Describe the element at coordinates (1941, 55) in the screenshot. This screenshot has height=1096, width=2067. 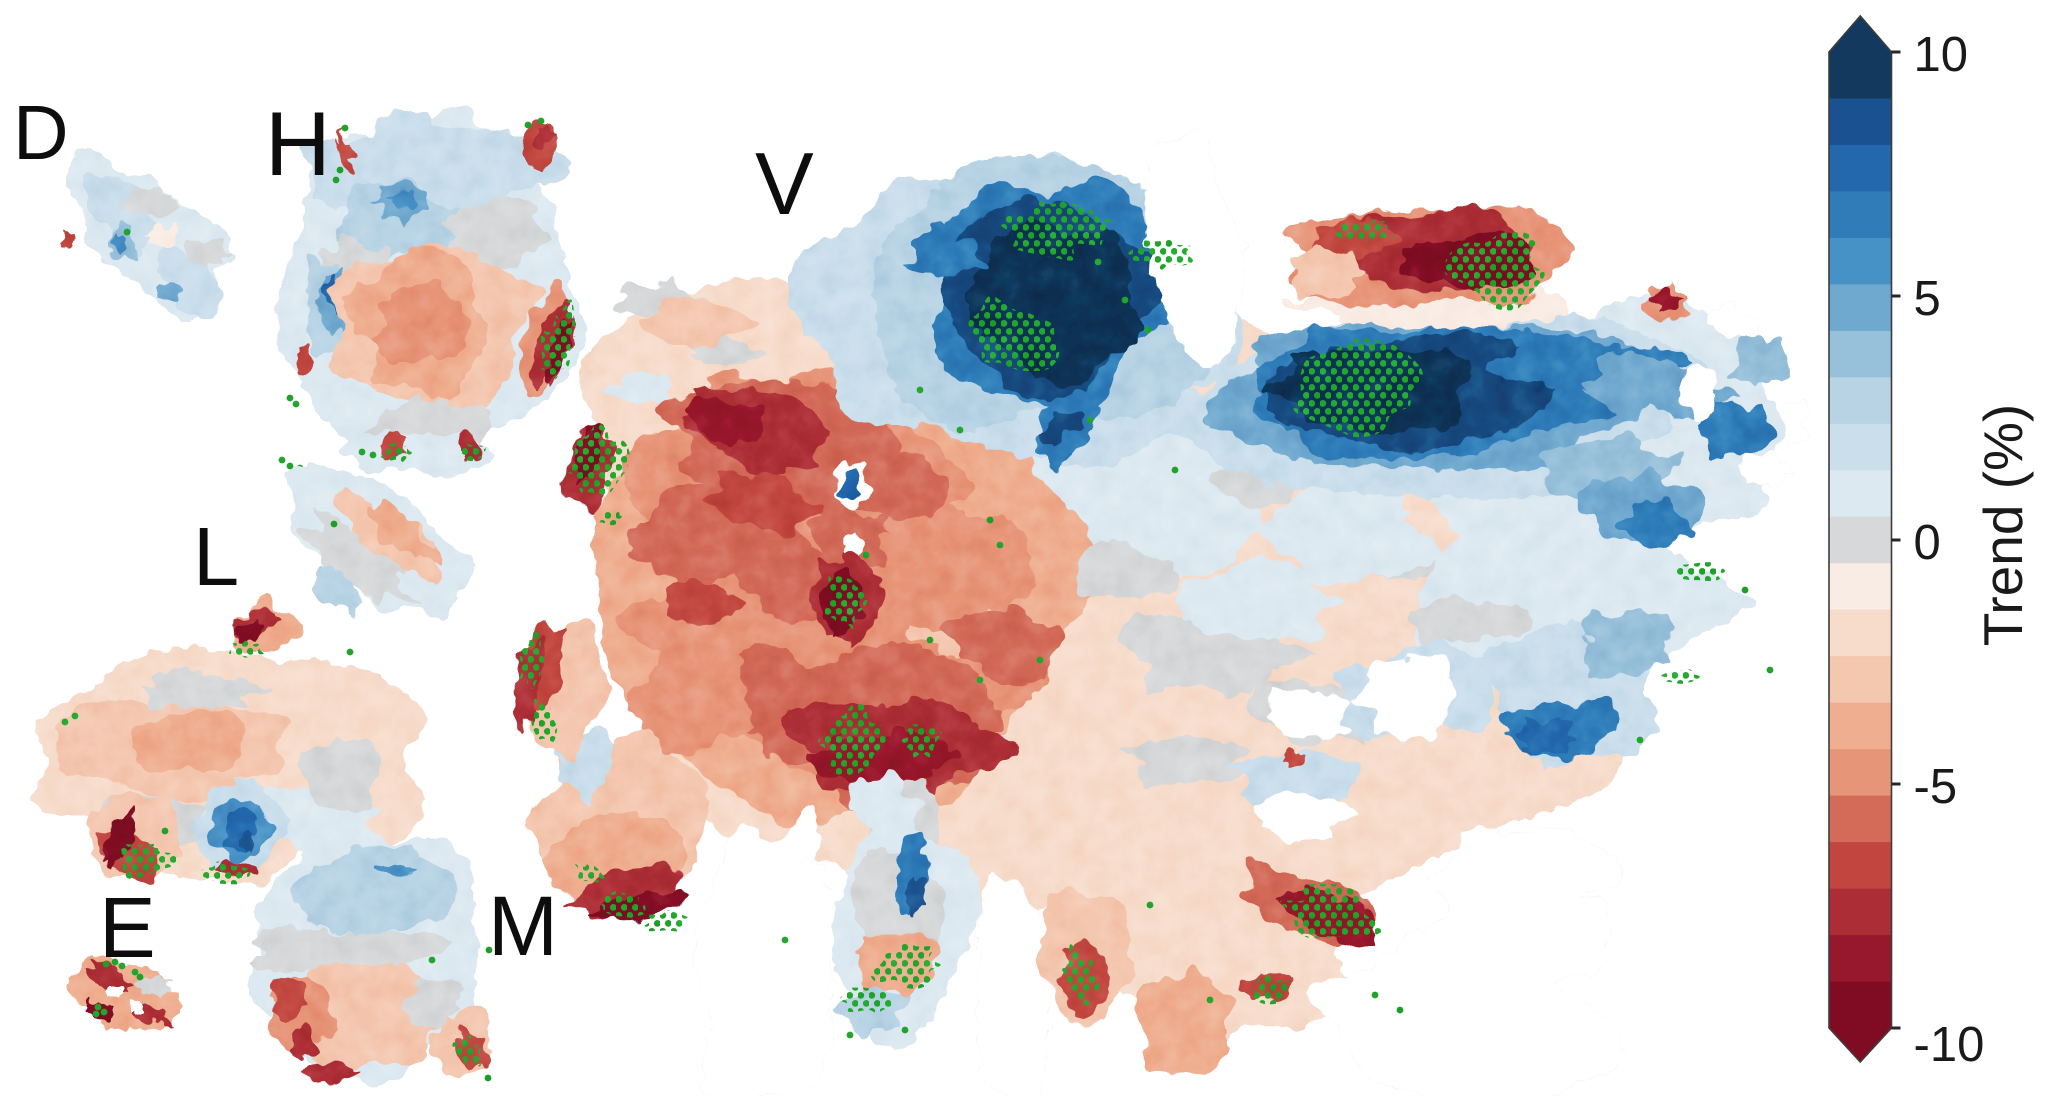
I see `svg-text: 10` at that location.